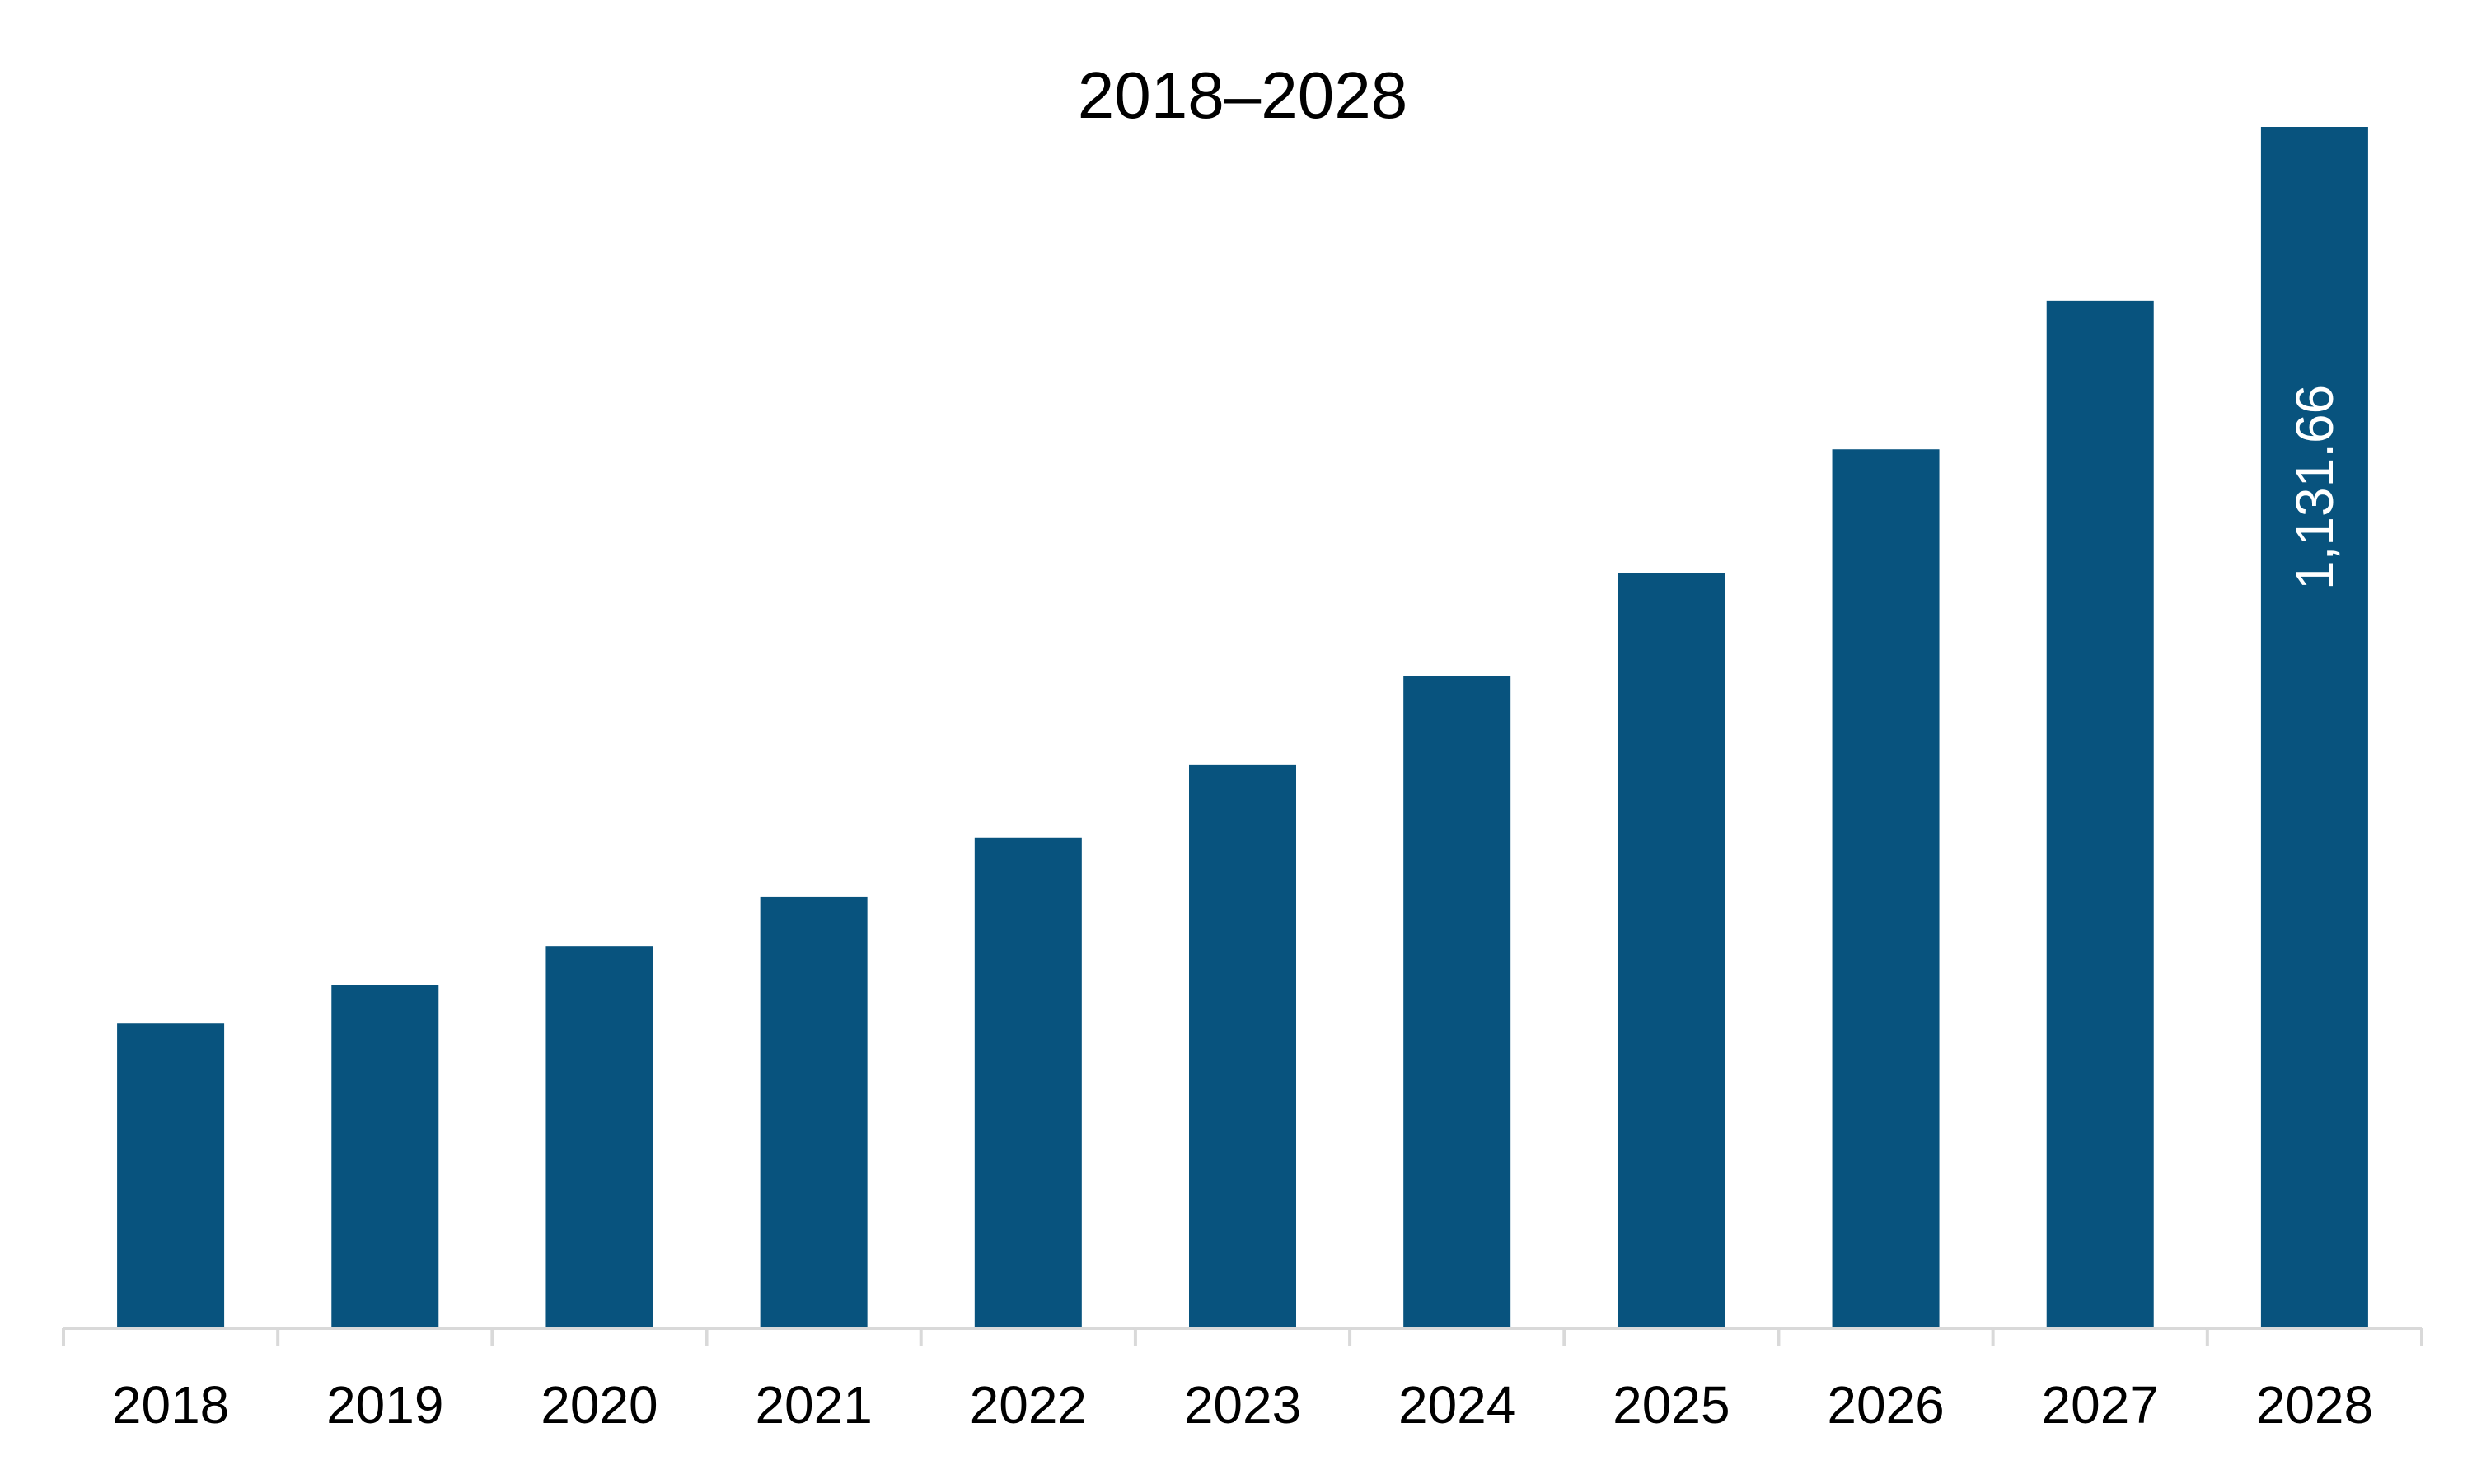 The width and height of the screenshot is (2472, 1484). Describe the element at coordinates (1242, 1046) in the screenshot. I see `bar-2023` at that location.